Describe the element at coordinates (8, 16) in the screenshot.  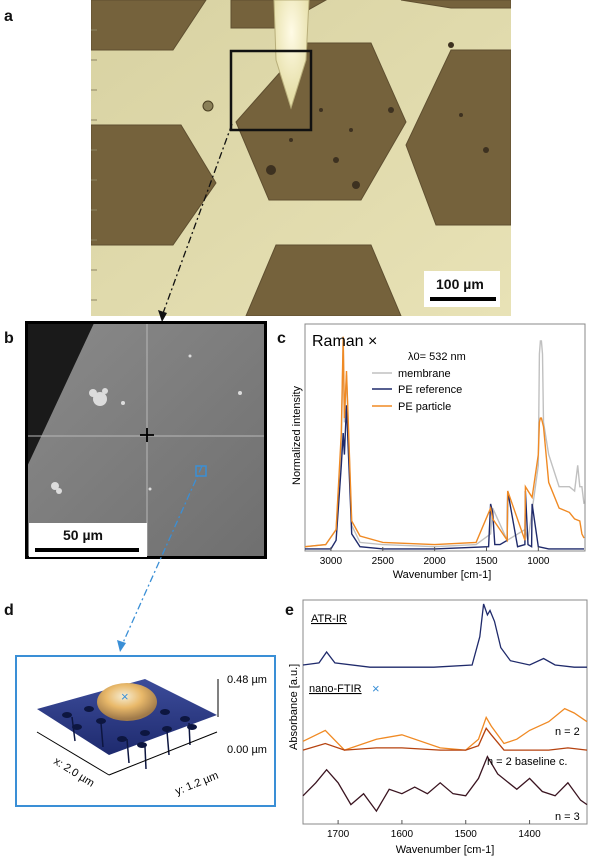
I see `panel-a-letter: a` at that location.